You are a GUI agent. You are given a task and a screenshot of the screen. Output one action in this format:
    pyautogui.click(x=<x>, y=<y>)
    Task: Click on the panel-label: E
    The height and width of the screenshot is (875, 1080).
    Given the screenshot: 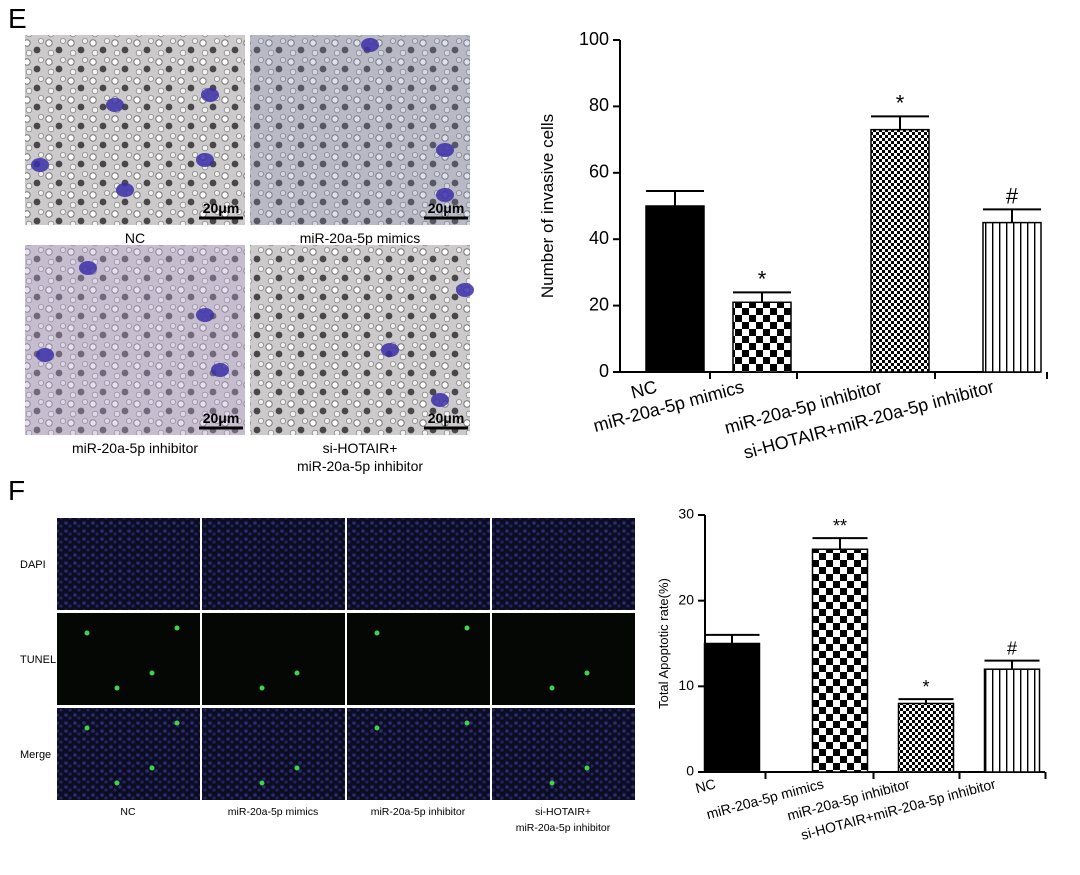 What is the action you would take?
    pyautogui.click(x=17, y=18)
    